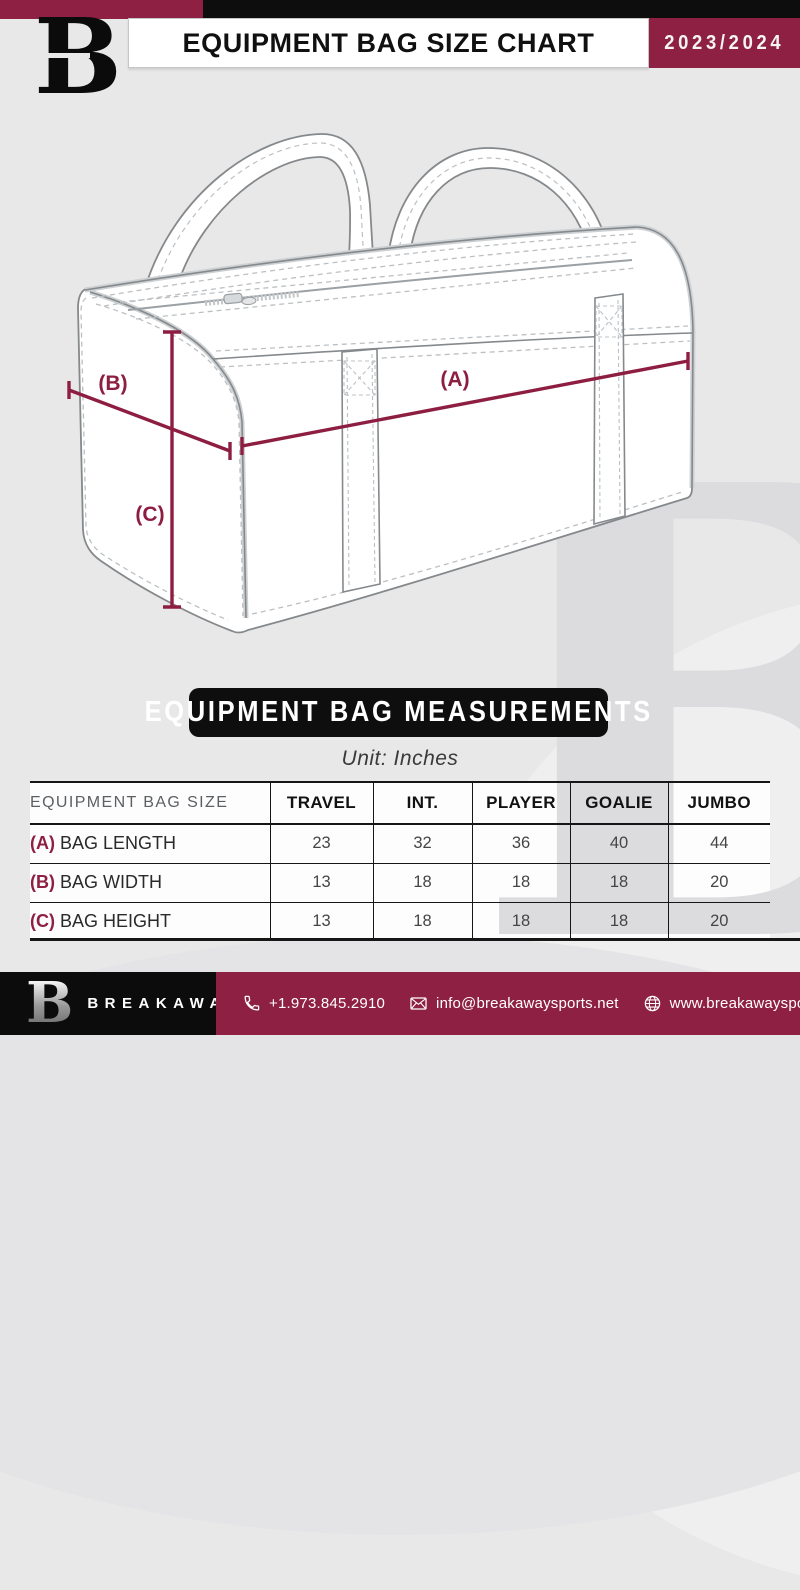 The width and height of the screenshot is (800, 1590). Describe the element at coordinates (164, 1003) in the screenshot. I see `footer-brand-name: BREAKAWAY` at that location.